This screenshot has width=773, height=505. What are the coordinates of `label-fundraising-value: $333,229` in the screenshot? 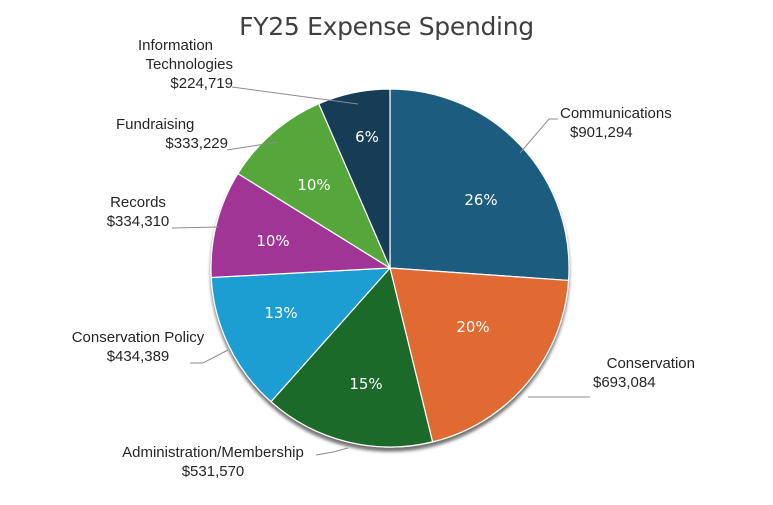 It's located at (196, 143).